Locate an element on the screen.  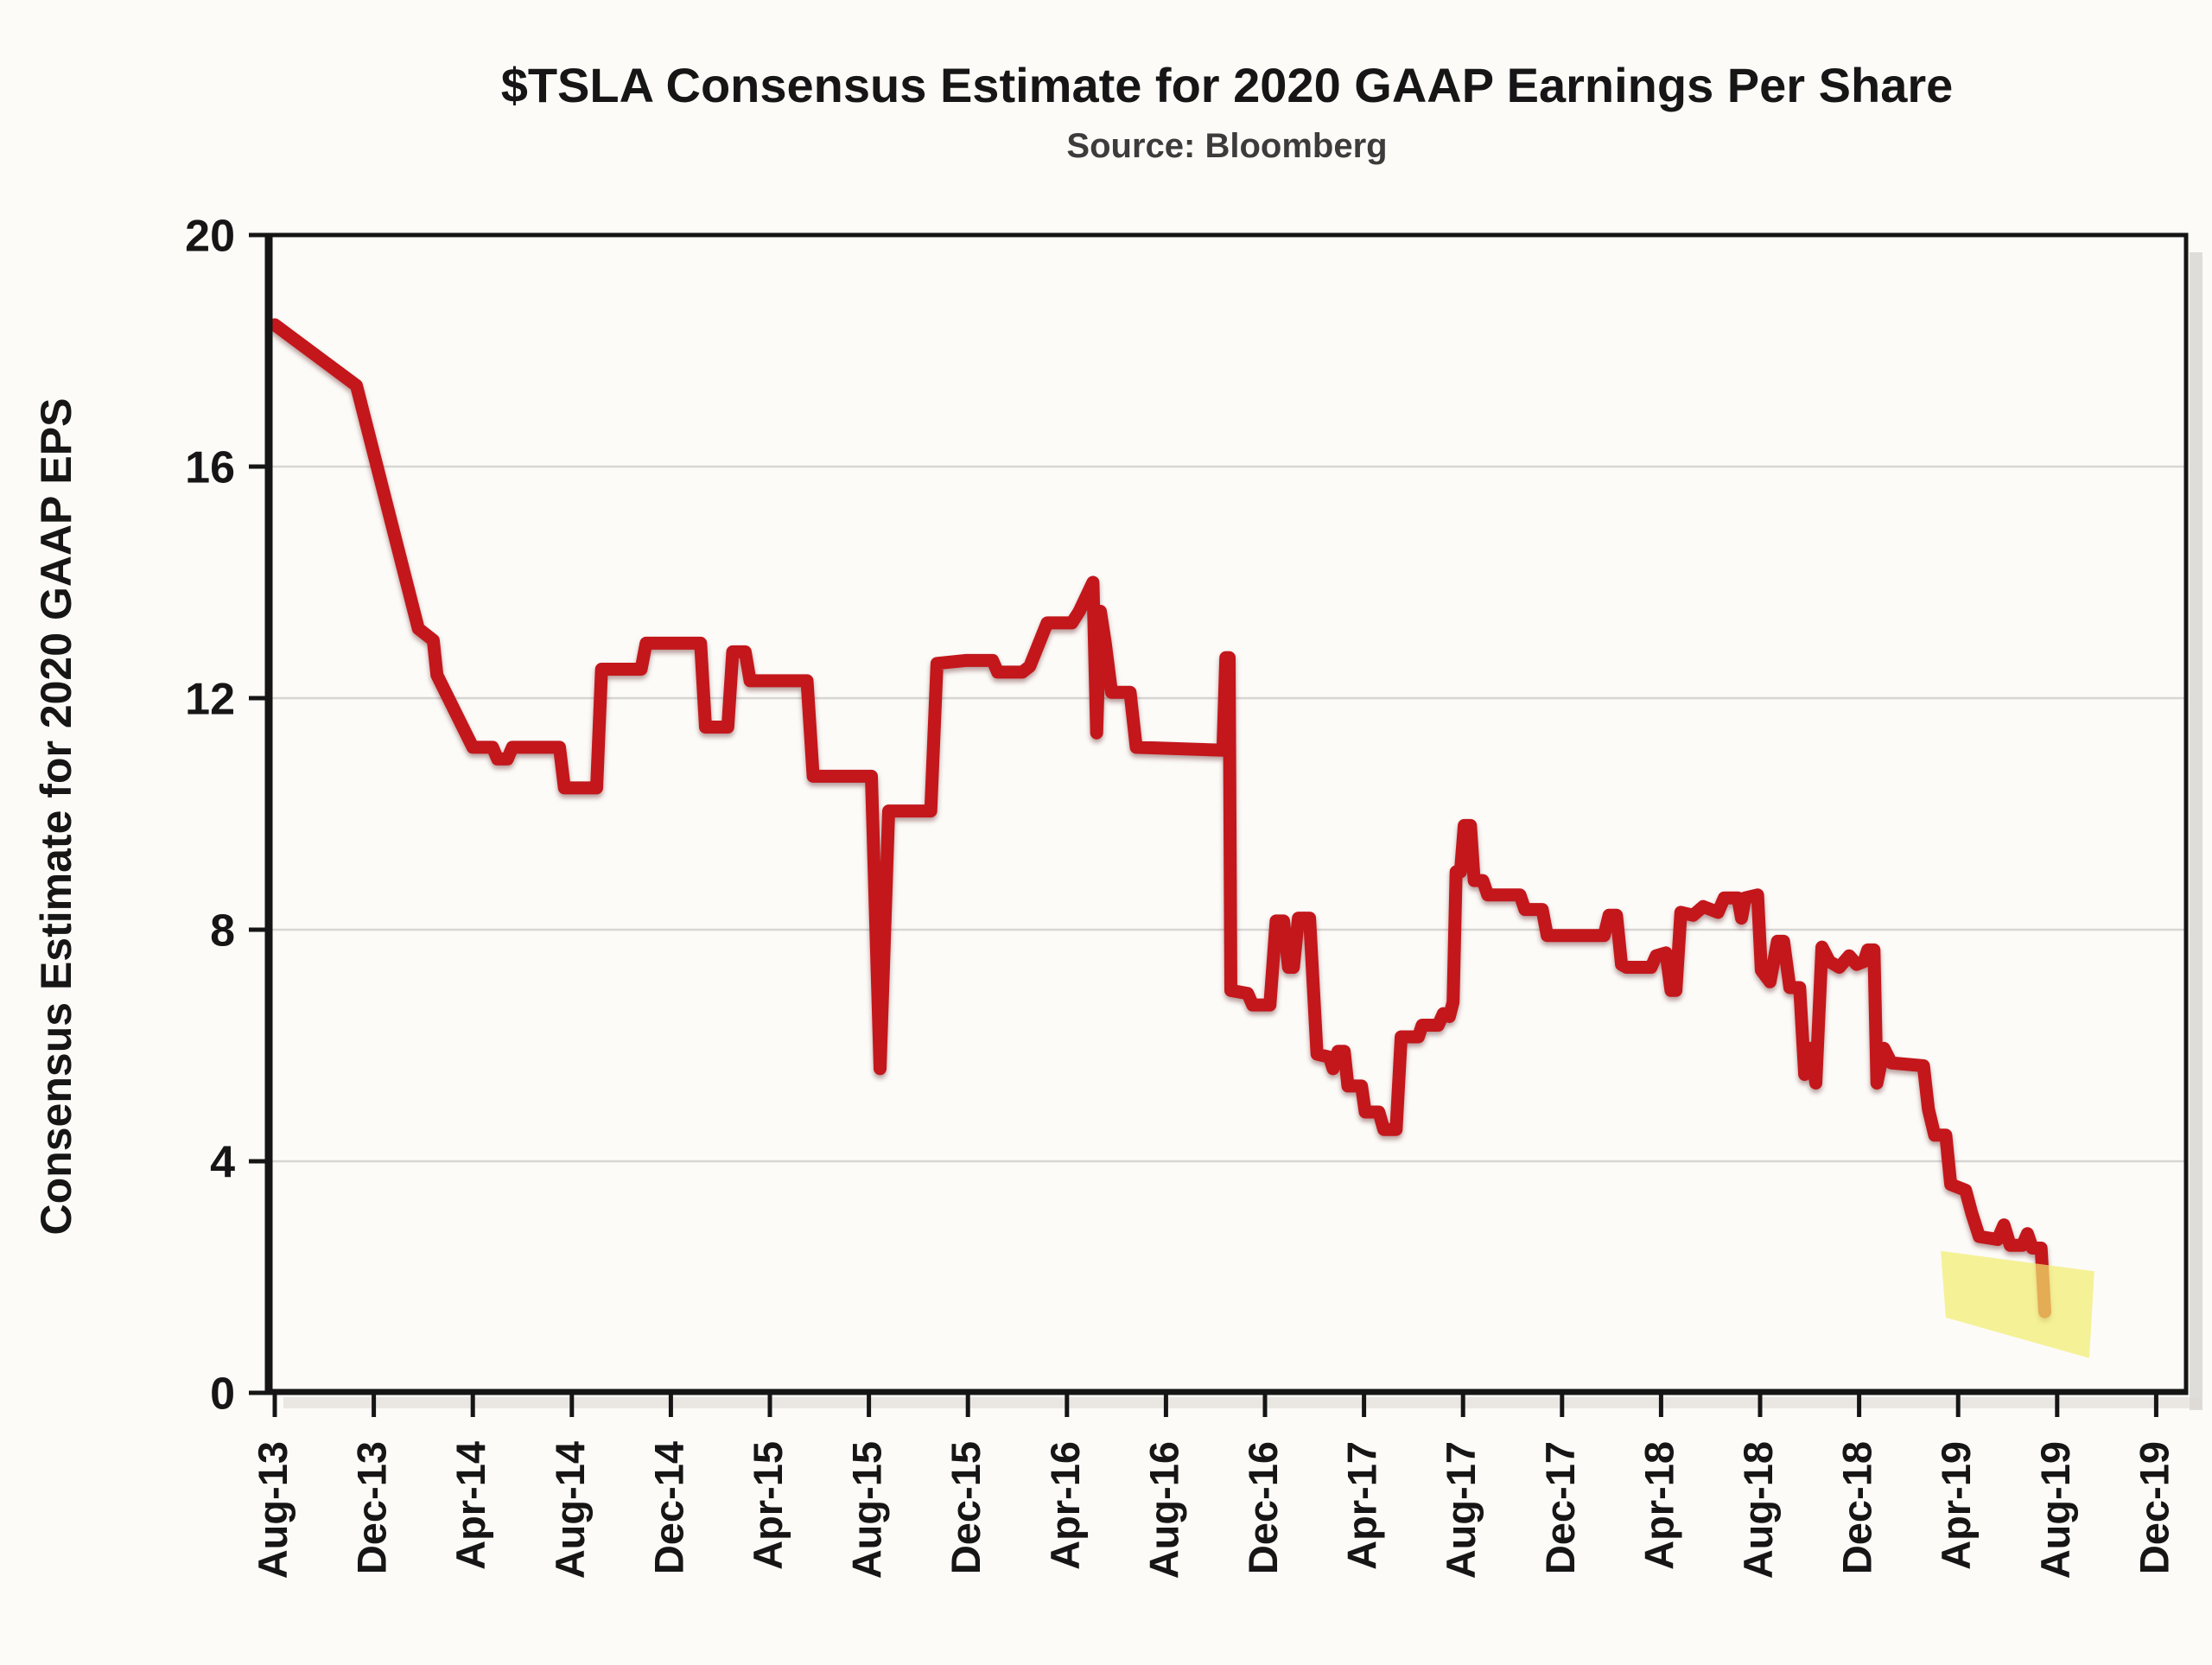
x-tick-label-Apr-15: Apr-15 is located at coordinates (768, 1505).